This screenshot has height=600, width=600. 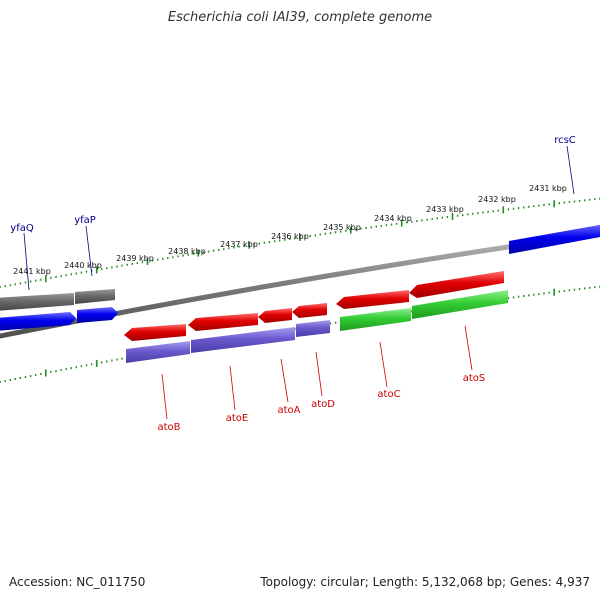 What do you see at coordinates (342, 227) in the screenshot?
I see `kbp-label-2435: 2435 kbp` at bounding box center [342, 227].